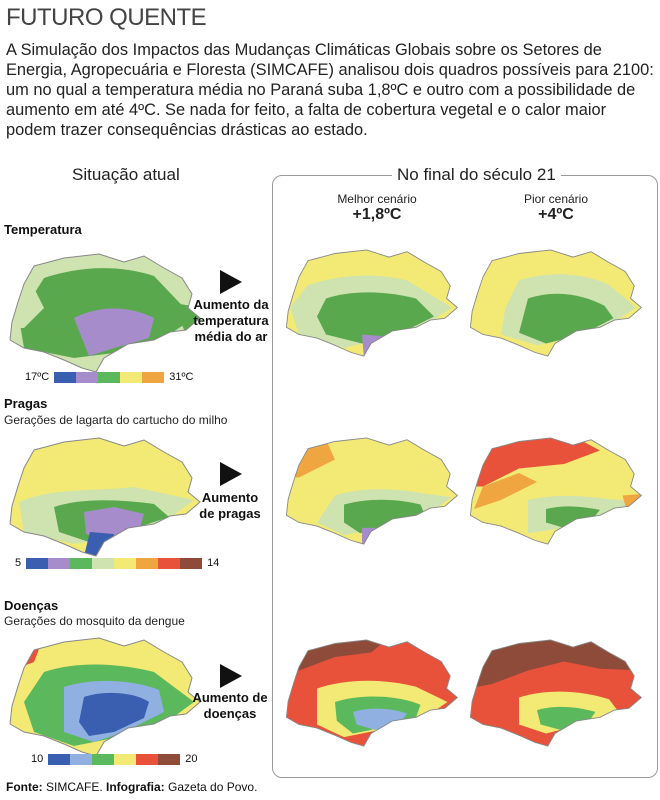  I want to click on diseases-legend-max: 20, so click(191, 759).